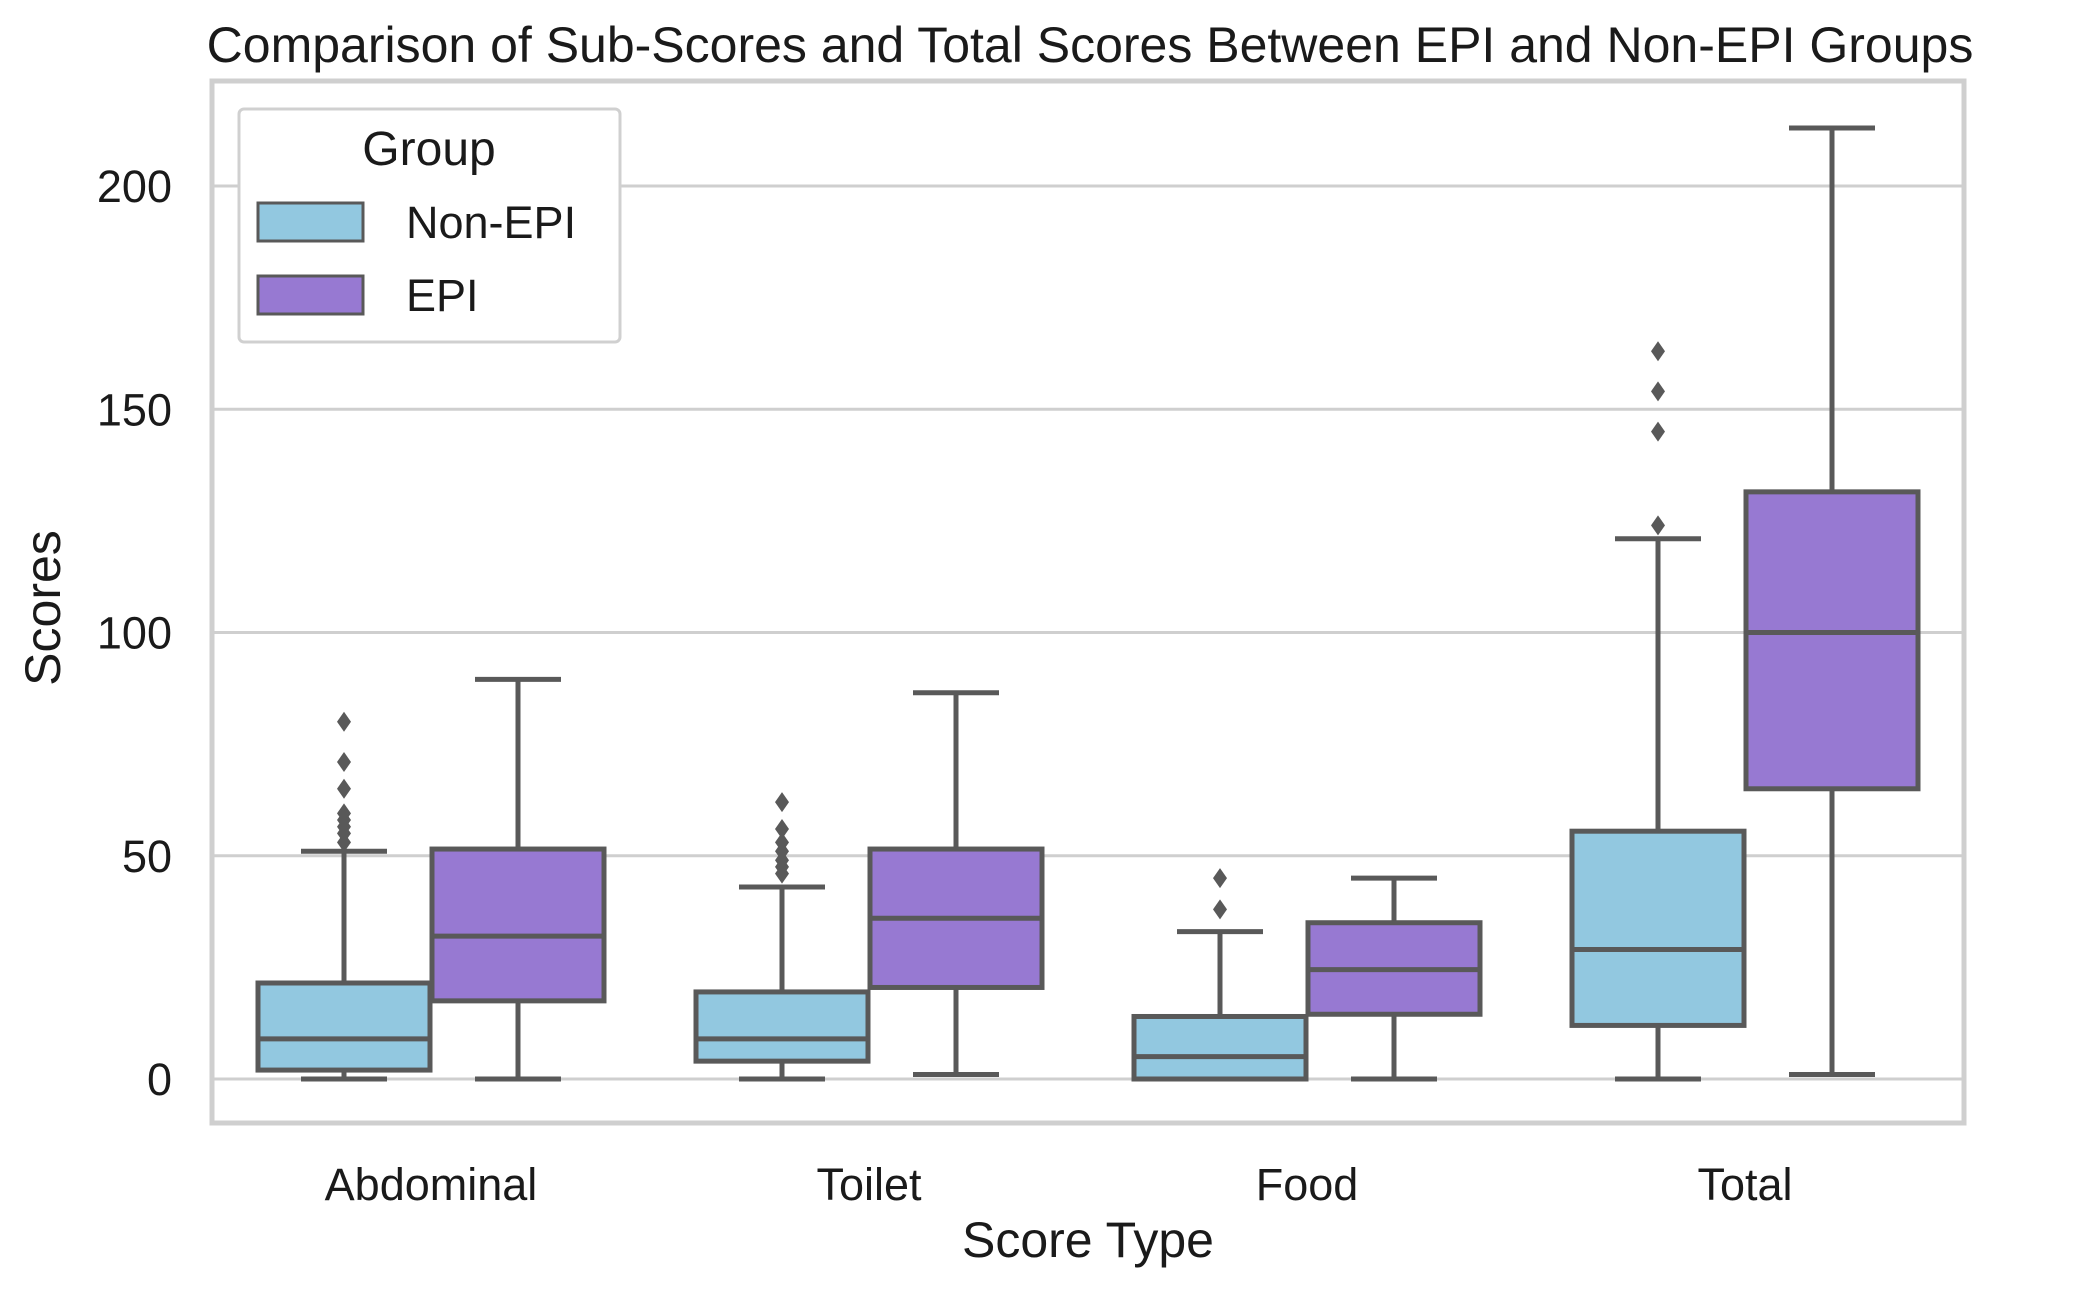  I want to click on legend-label-non-epi: Non-EPI, so click(491, 222).